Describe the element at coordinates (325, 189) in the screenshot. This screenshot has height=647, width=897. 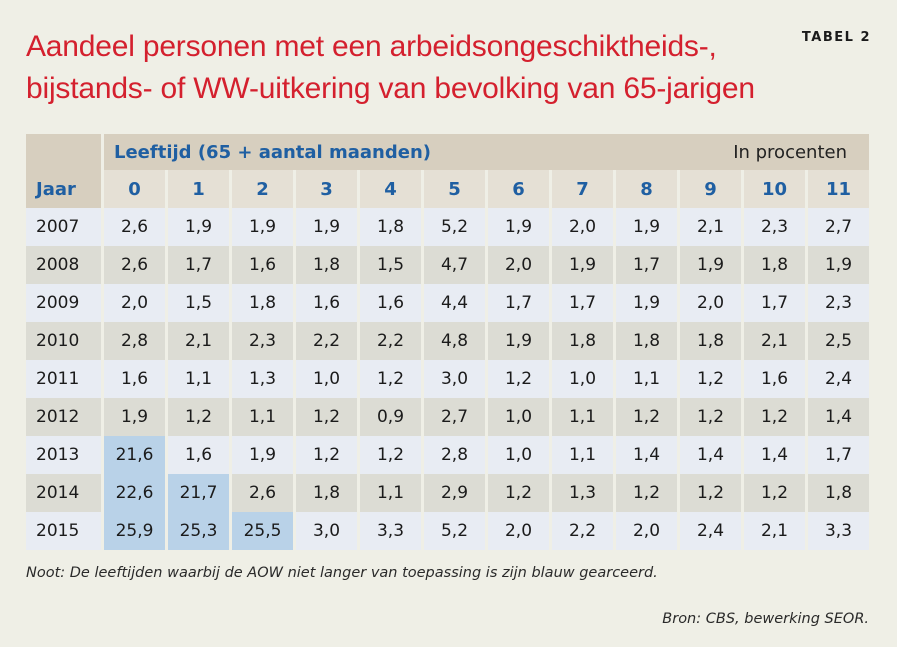
I see `column-header: 3` at that location.